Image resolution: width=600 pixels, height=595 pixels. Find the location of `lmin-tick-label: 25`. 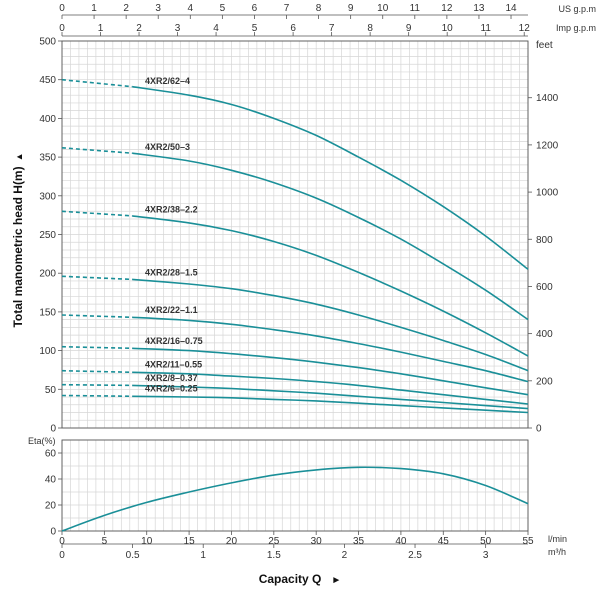

lmin-tick-label: 25 is located at coordinates (274, 541).